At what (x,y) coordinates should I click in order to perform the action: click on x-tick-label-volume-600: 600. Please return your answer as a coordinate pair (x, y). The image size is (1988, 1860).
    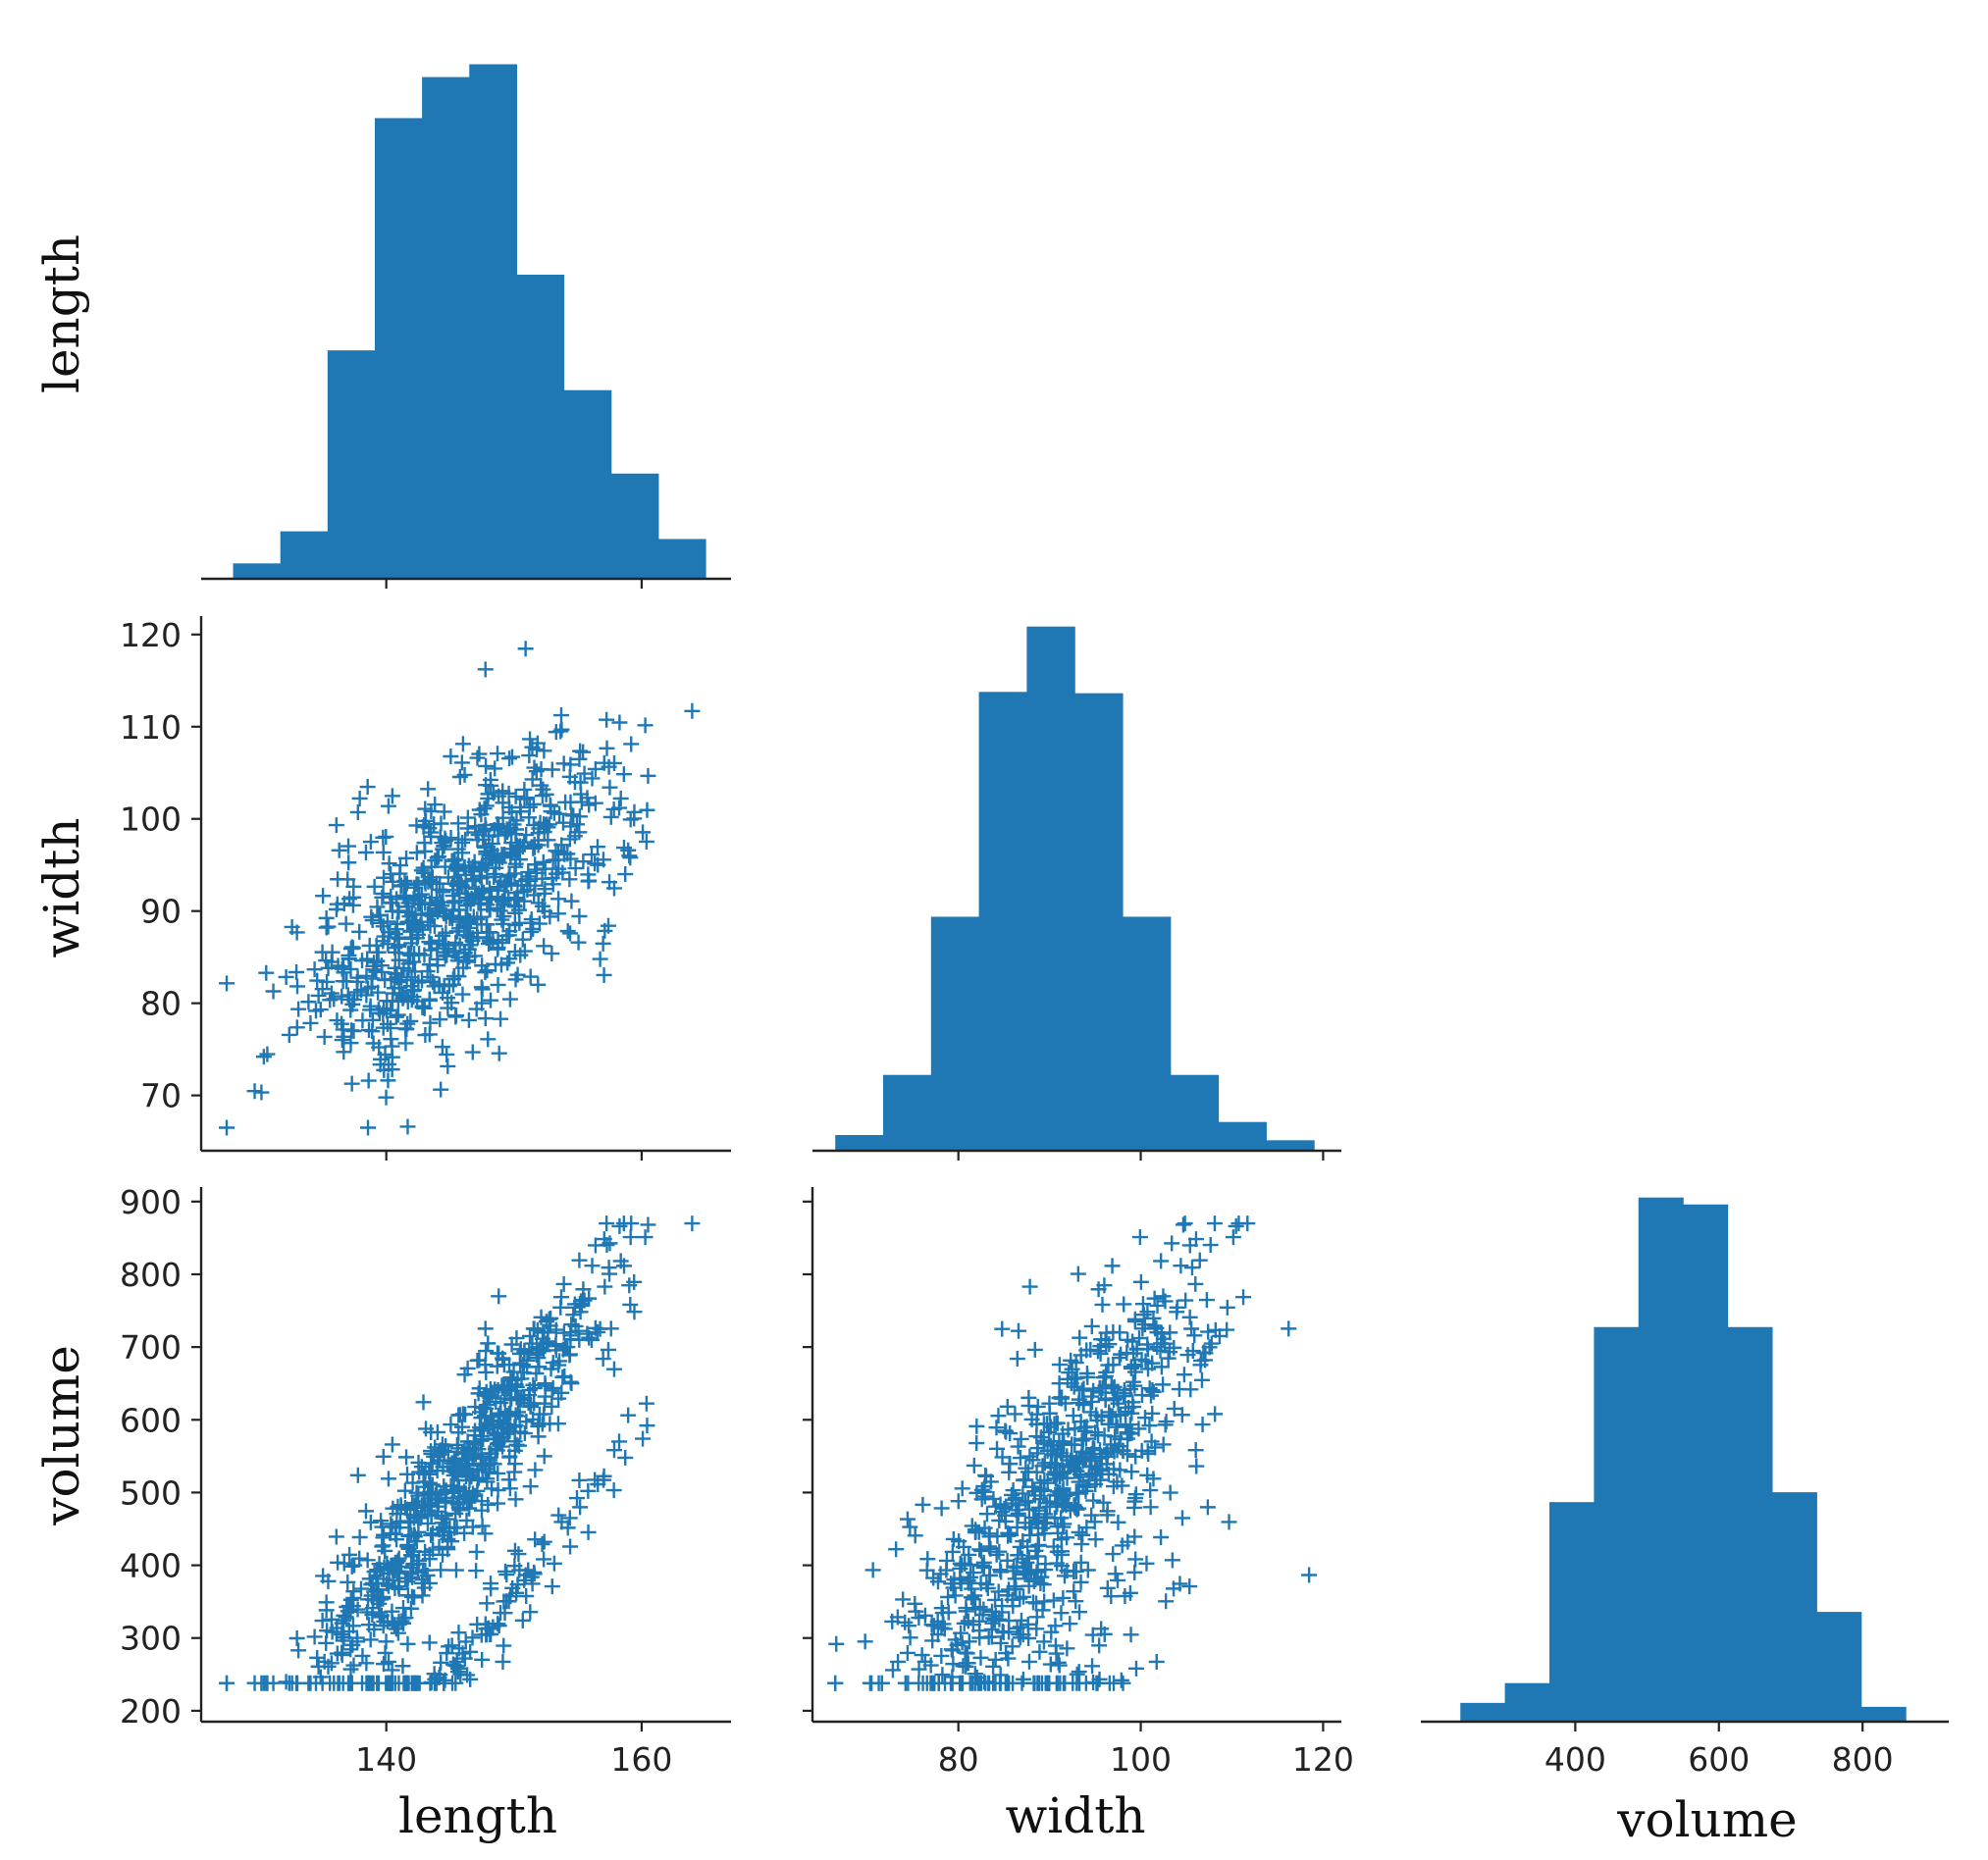
    Looking at the image, I should click on (1719, 1759).